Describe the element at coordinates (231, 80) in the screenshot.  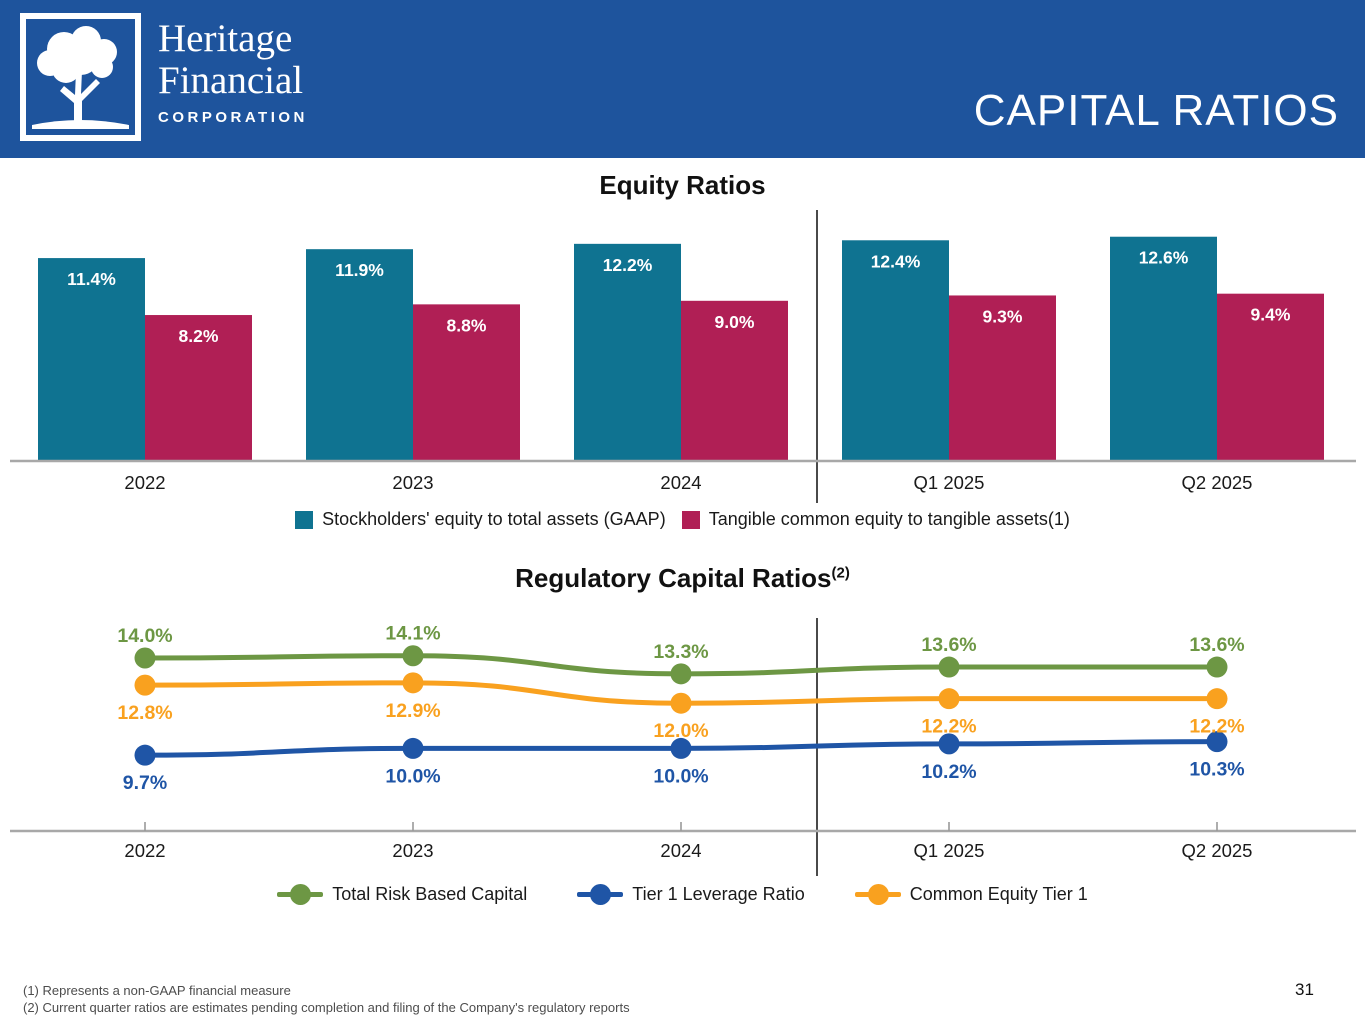
I see `logo-line2: Financial` at that location.